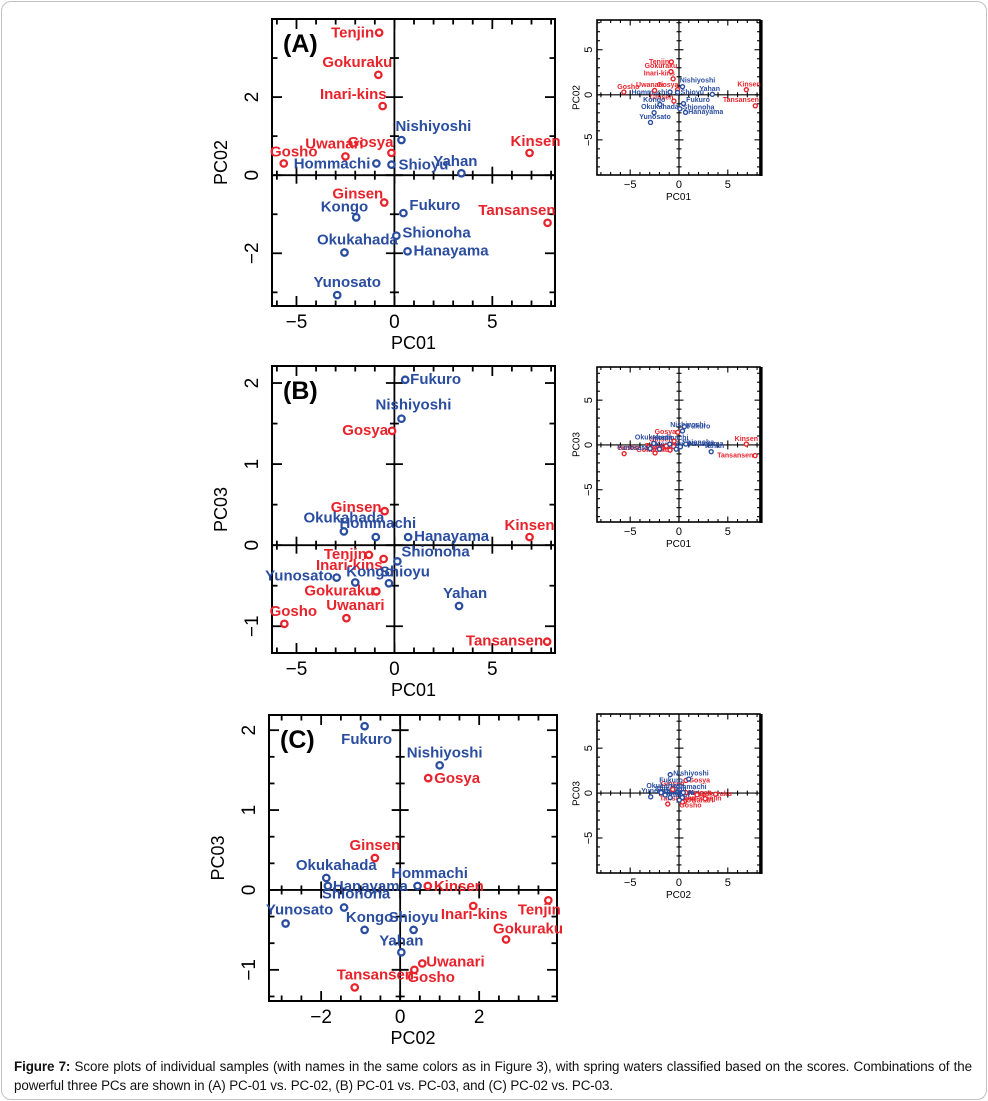  Describe the element at coordinates (221, 162) in the screenshot. I see `y-axis-label: PC02` at that location.